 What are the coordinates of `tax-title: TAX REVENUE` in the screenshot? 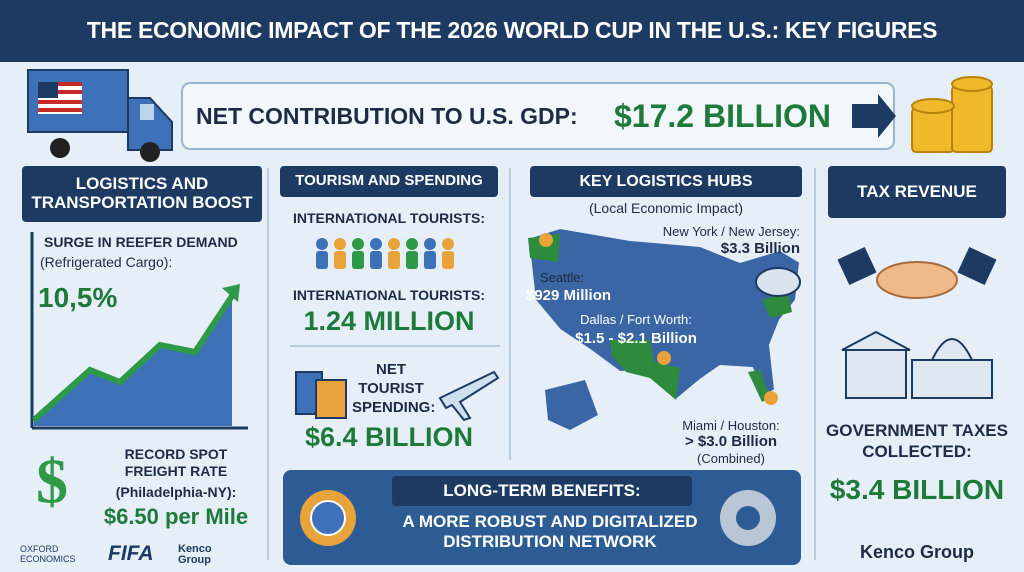 It's located at (917, 192).